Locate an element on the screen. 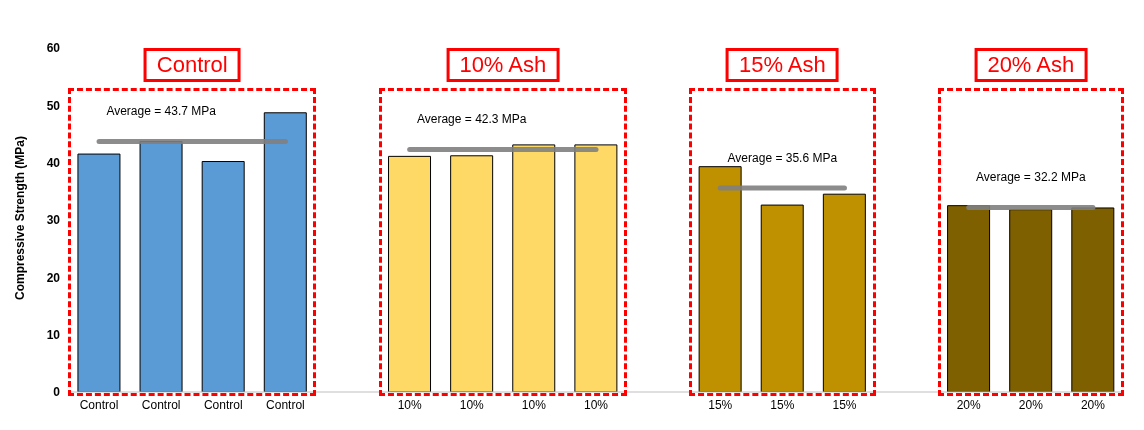  series-label: Average = 32.2 MPa is located at coordinates (1031, 177).